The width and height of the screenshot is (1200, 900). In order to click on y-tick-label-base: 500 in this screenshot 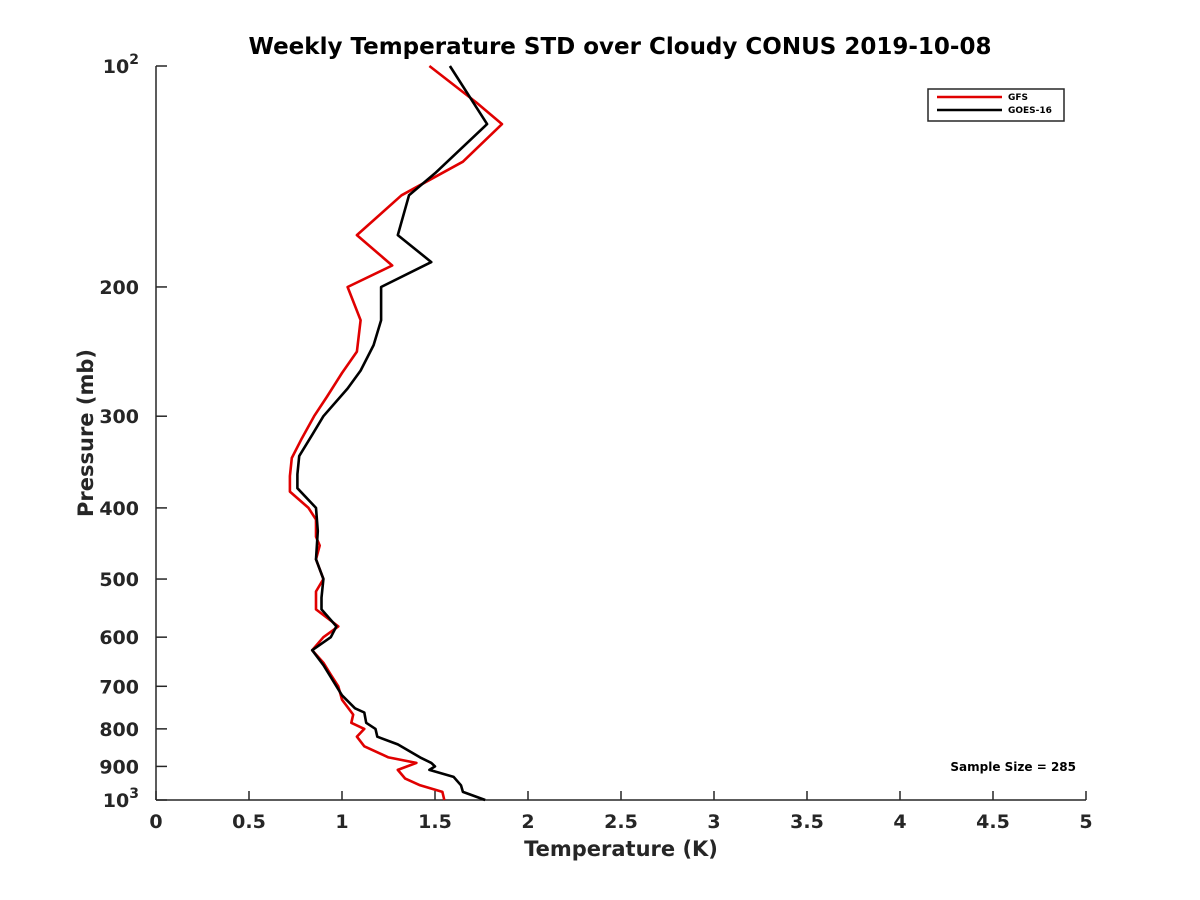, I will do `click(119, 580)`.